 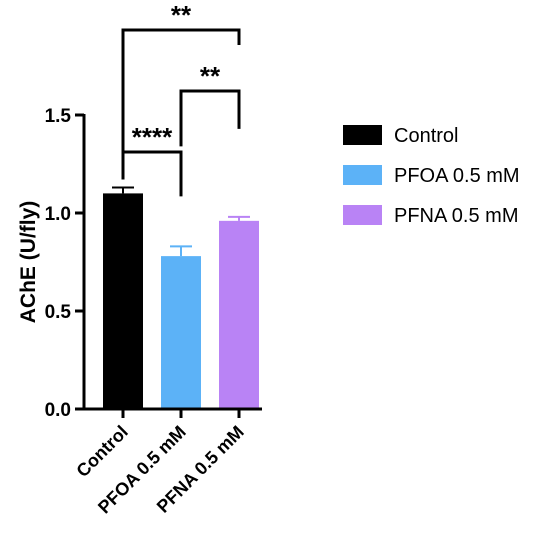 I want to click on legend: Control PFOA 0.5 mM PFNA 0.5 mM, so click(x=431, y=176).